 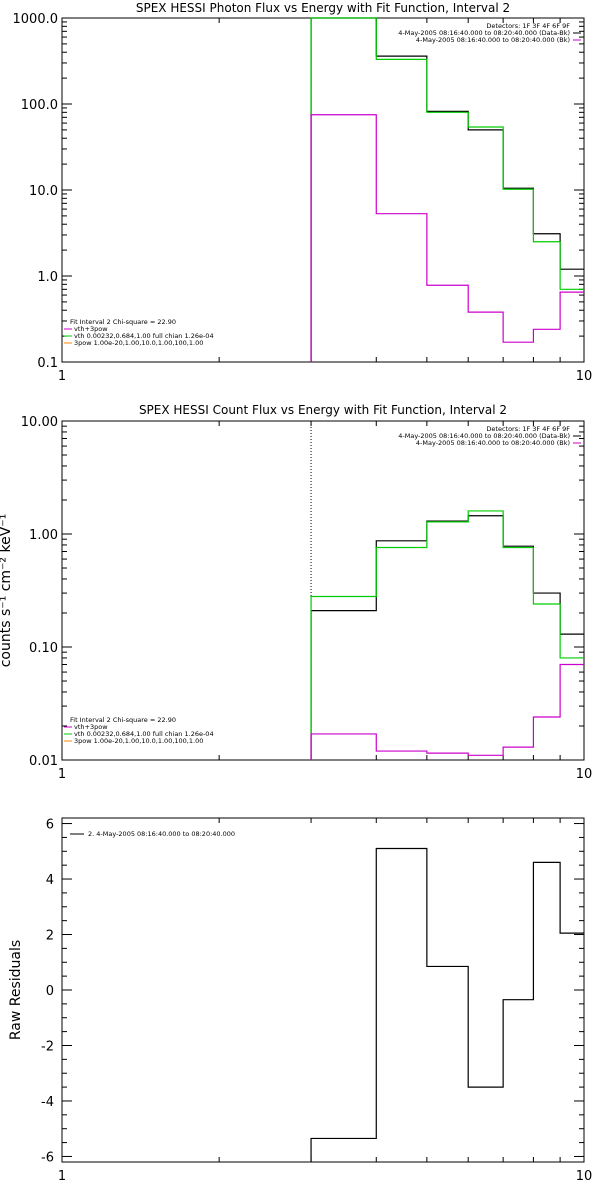 I want to click on y-tick-label: 0.1, so click(x=47, y=363).